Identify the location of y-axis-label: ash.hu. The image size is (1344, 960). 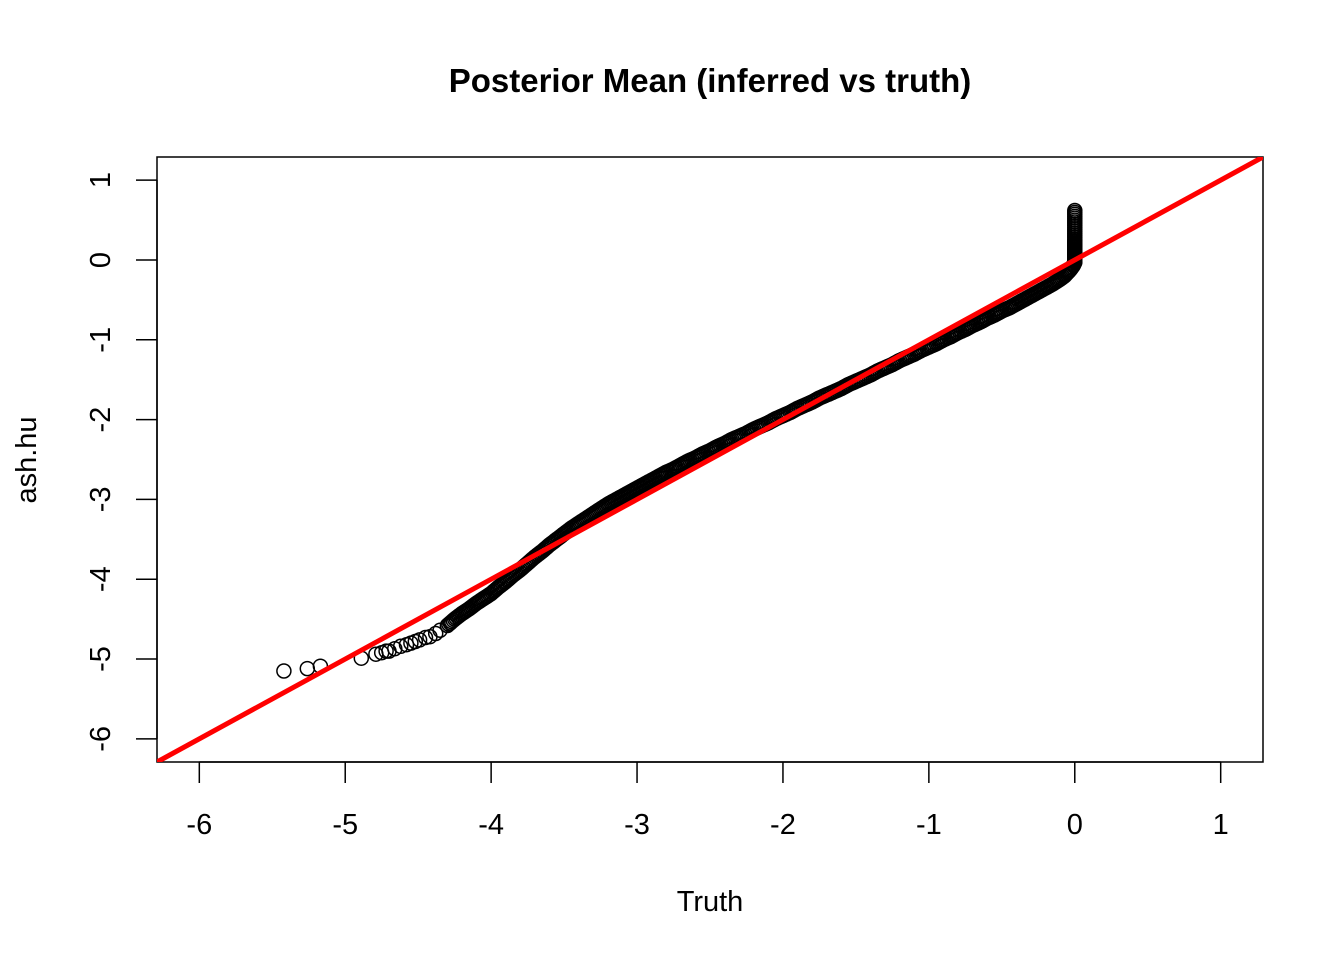
(27, 459).